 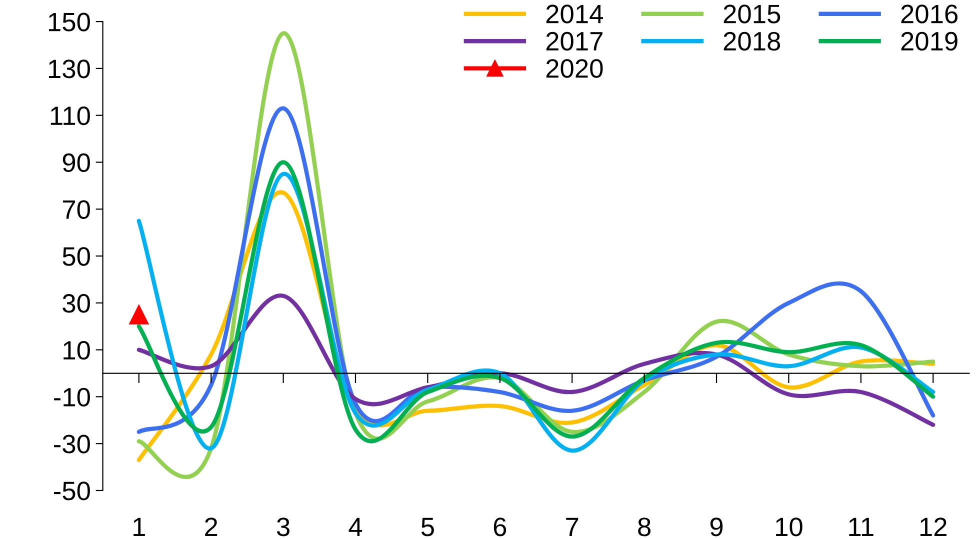 I want to click on legend-label: 2016, so click(x=929, y=14).